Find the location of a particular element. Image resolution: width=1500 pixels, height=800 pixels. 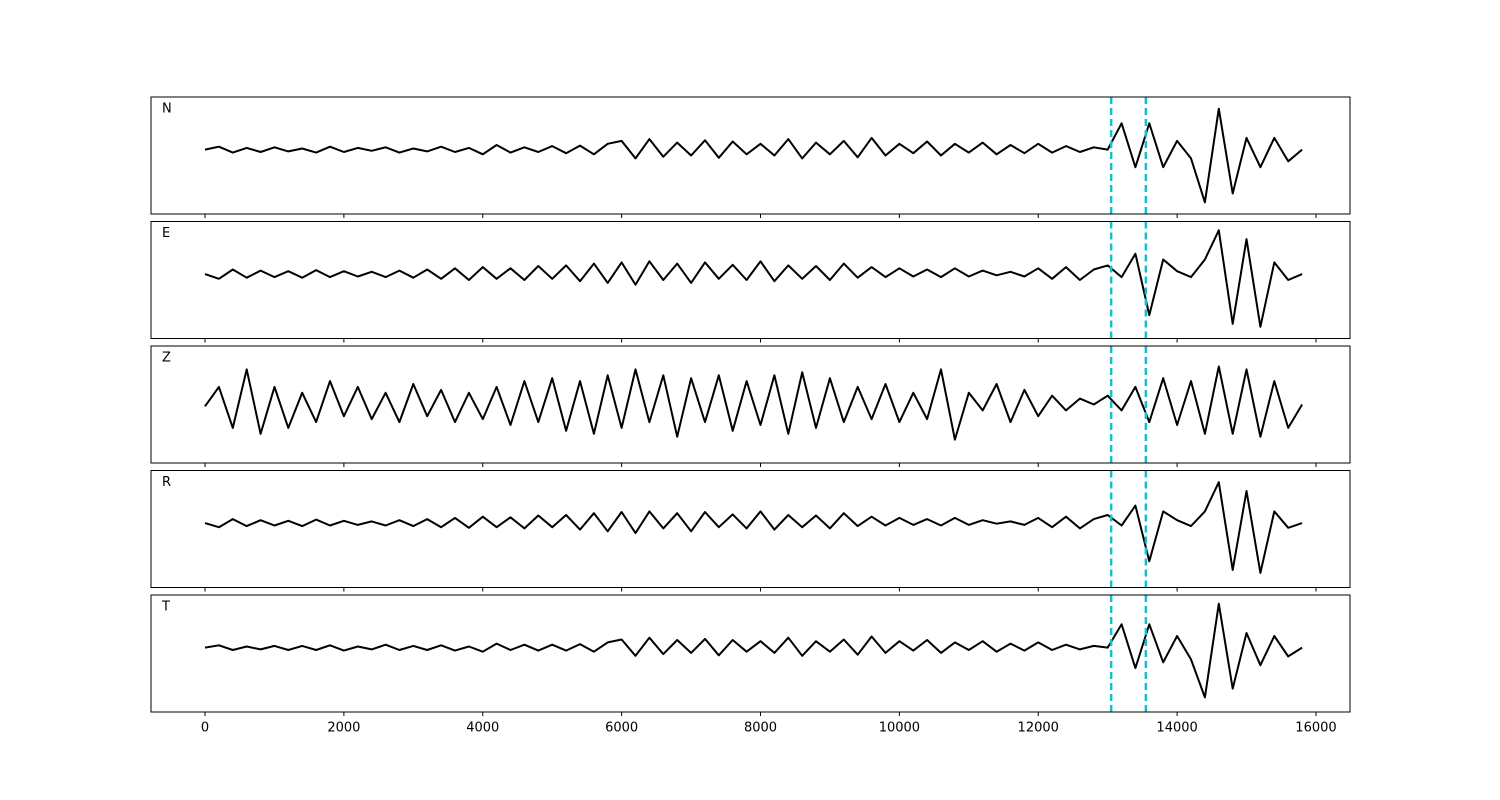

x-tick-label: 10000 is located at coordinates (899, 728).